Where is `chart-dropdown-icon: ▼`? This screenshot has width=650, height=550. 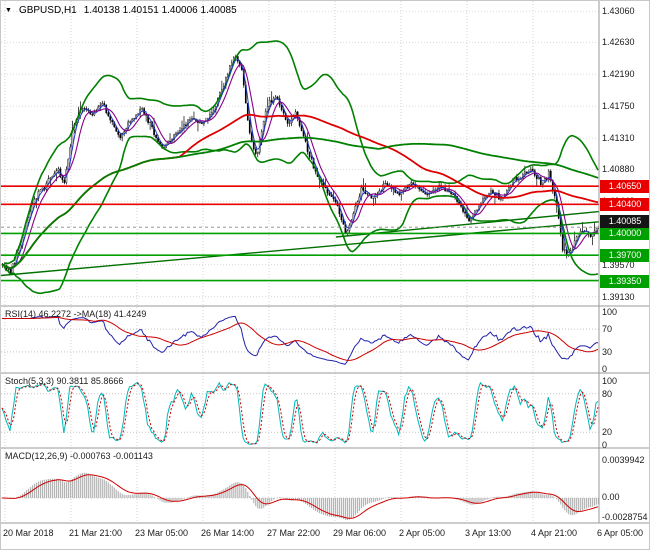 chart-dropdown-icon: ▼ is located at coordinates (8, 10).